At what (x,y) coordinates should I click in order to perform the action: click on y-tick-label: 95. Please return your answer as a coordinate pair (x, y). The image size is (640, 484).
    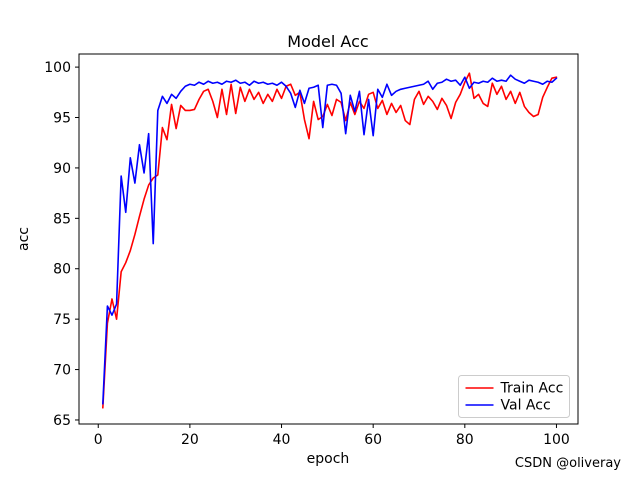
    Looking at the image, I should click on (62, 119).